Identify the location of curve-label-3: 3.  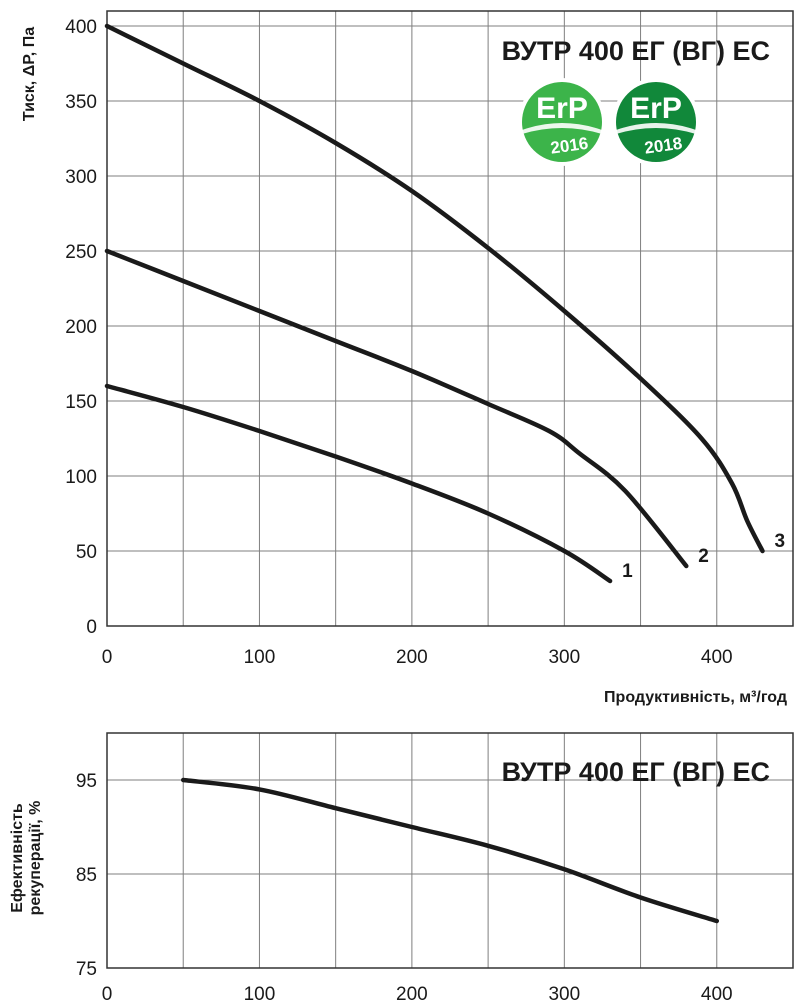
(780, 541).